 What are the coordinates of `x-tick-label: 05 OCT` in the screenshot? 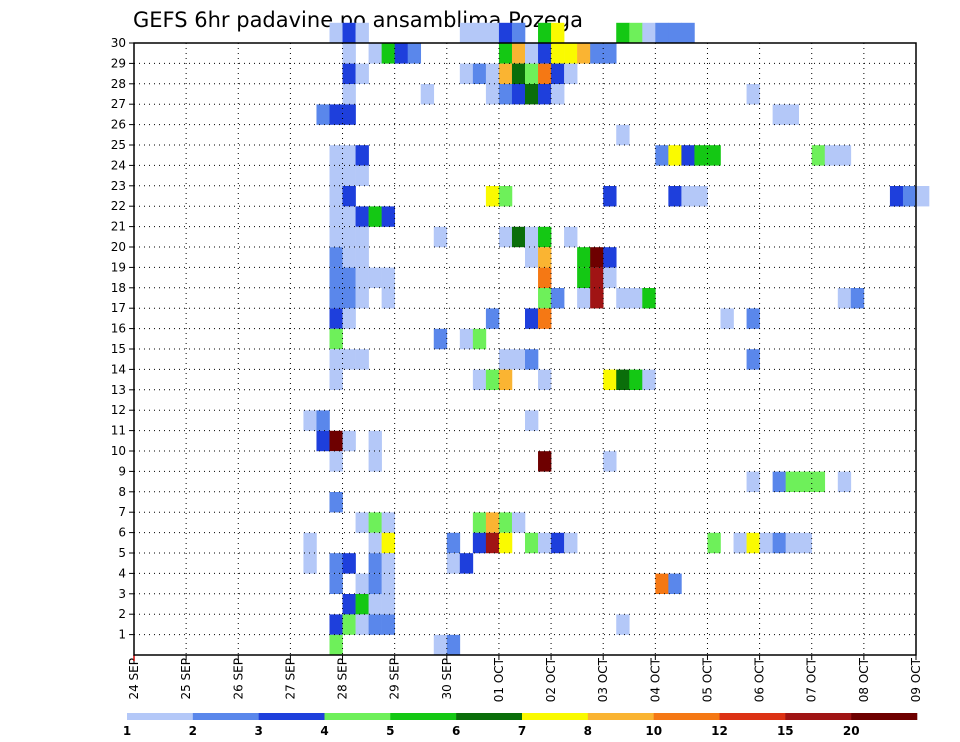 It's located at (708, 679).